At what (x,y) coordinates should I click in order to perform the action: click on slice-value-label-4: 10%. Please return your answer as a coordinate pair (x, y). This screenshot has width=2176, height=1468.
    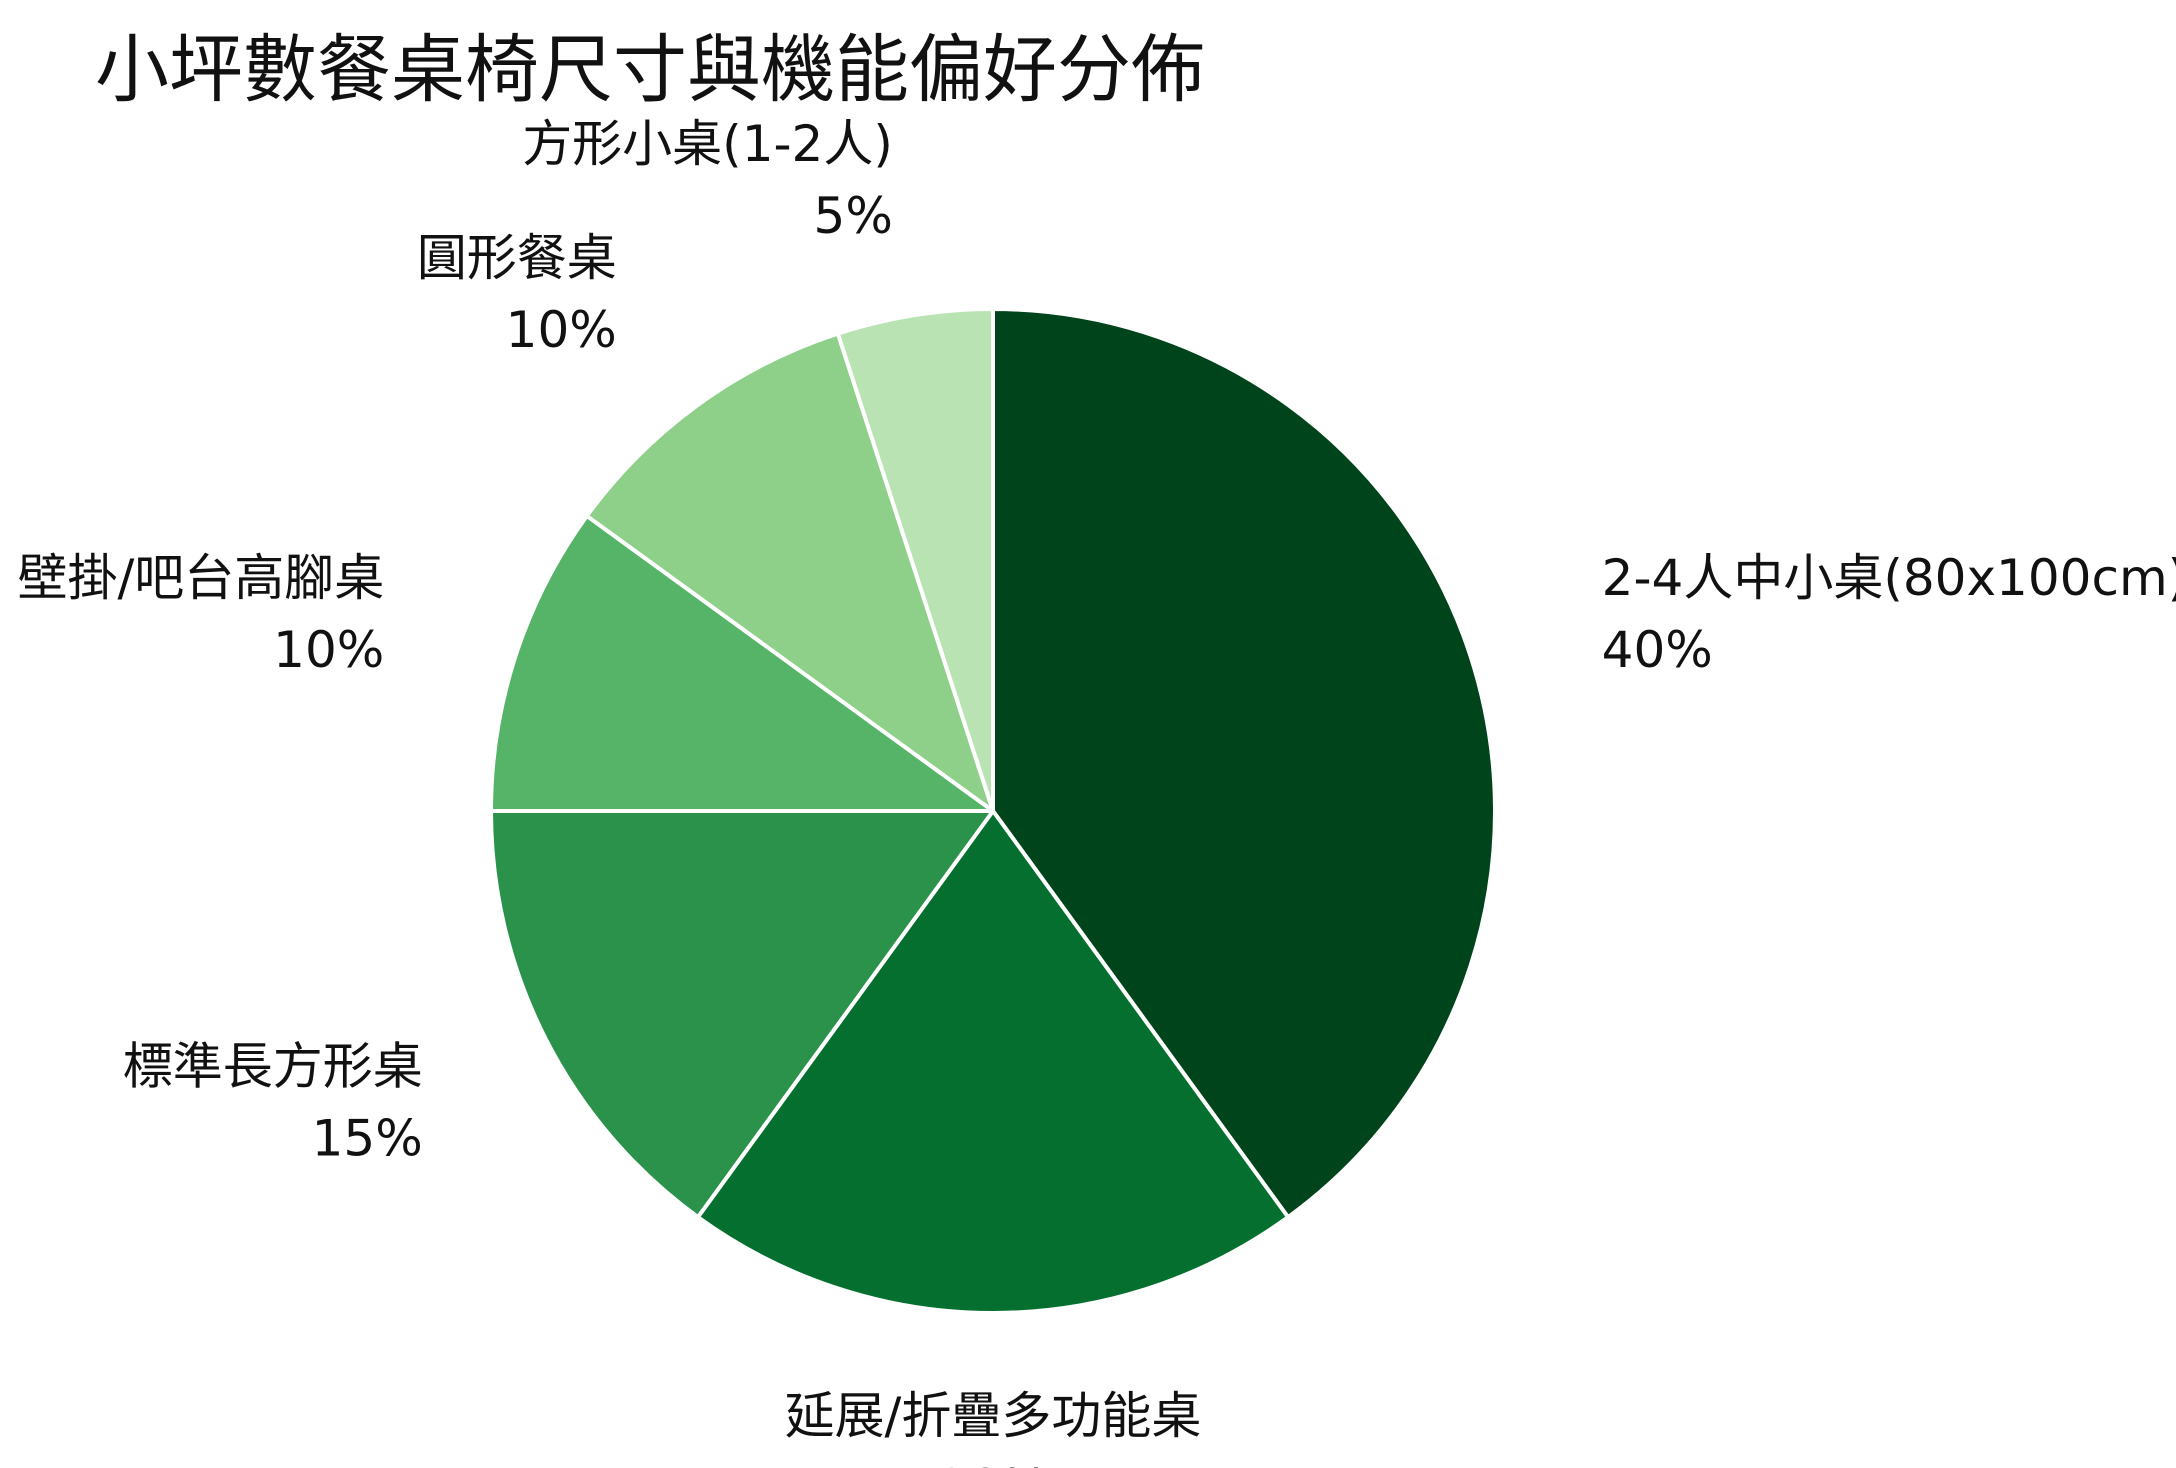
    Looking at the image, I should click on (561, 330).